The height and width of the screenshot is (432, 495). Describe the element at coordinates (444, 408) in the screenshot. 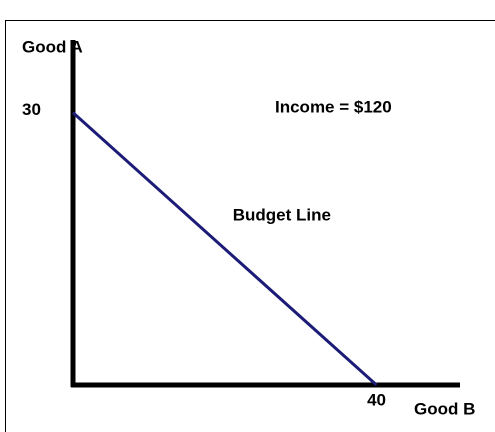

I see `x-axis-label: Good B` at that location.